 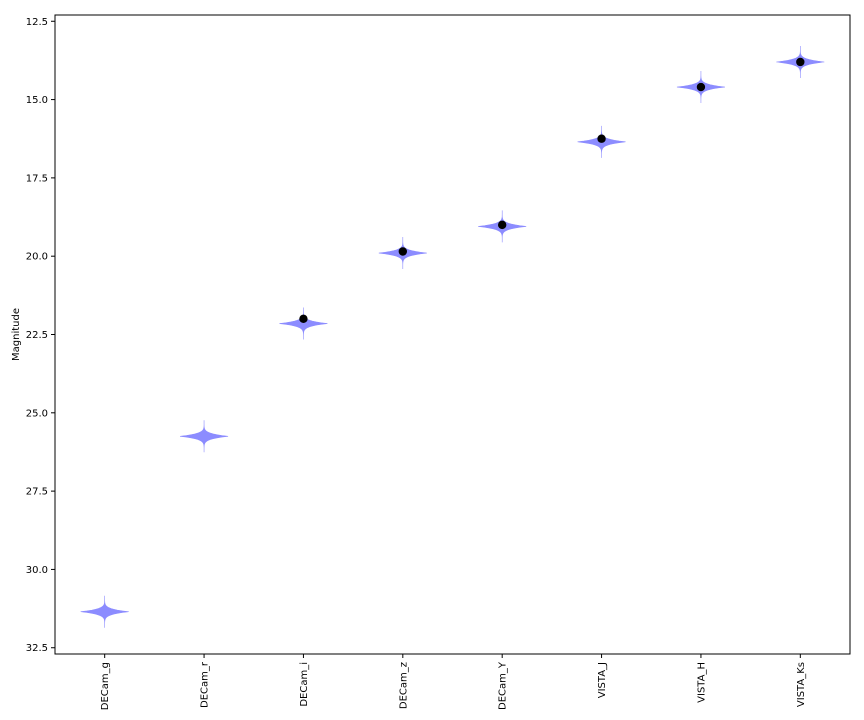 I want to click on x-tick-label: DECam_z, so click(x=403, y=685).